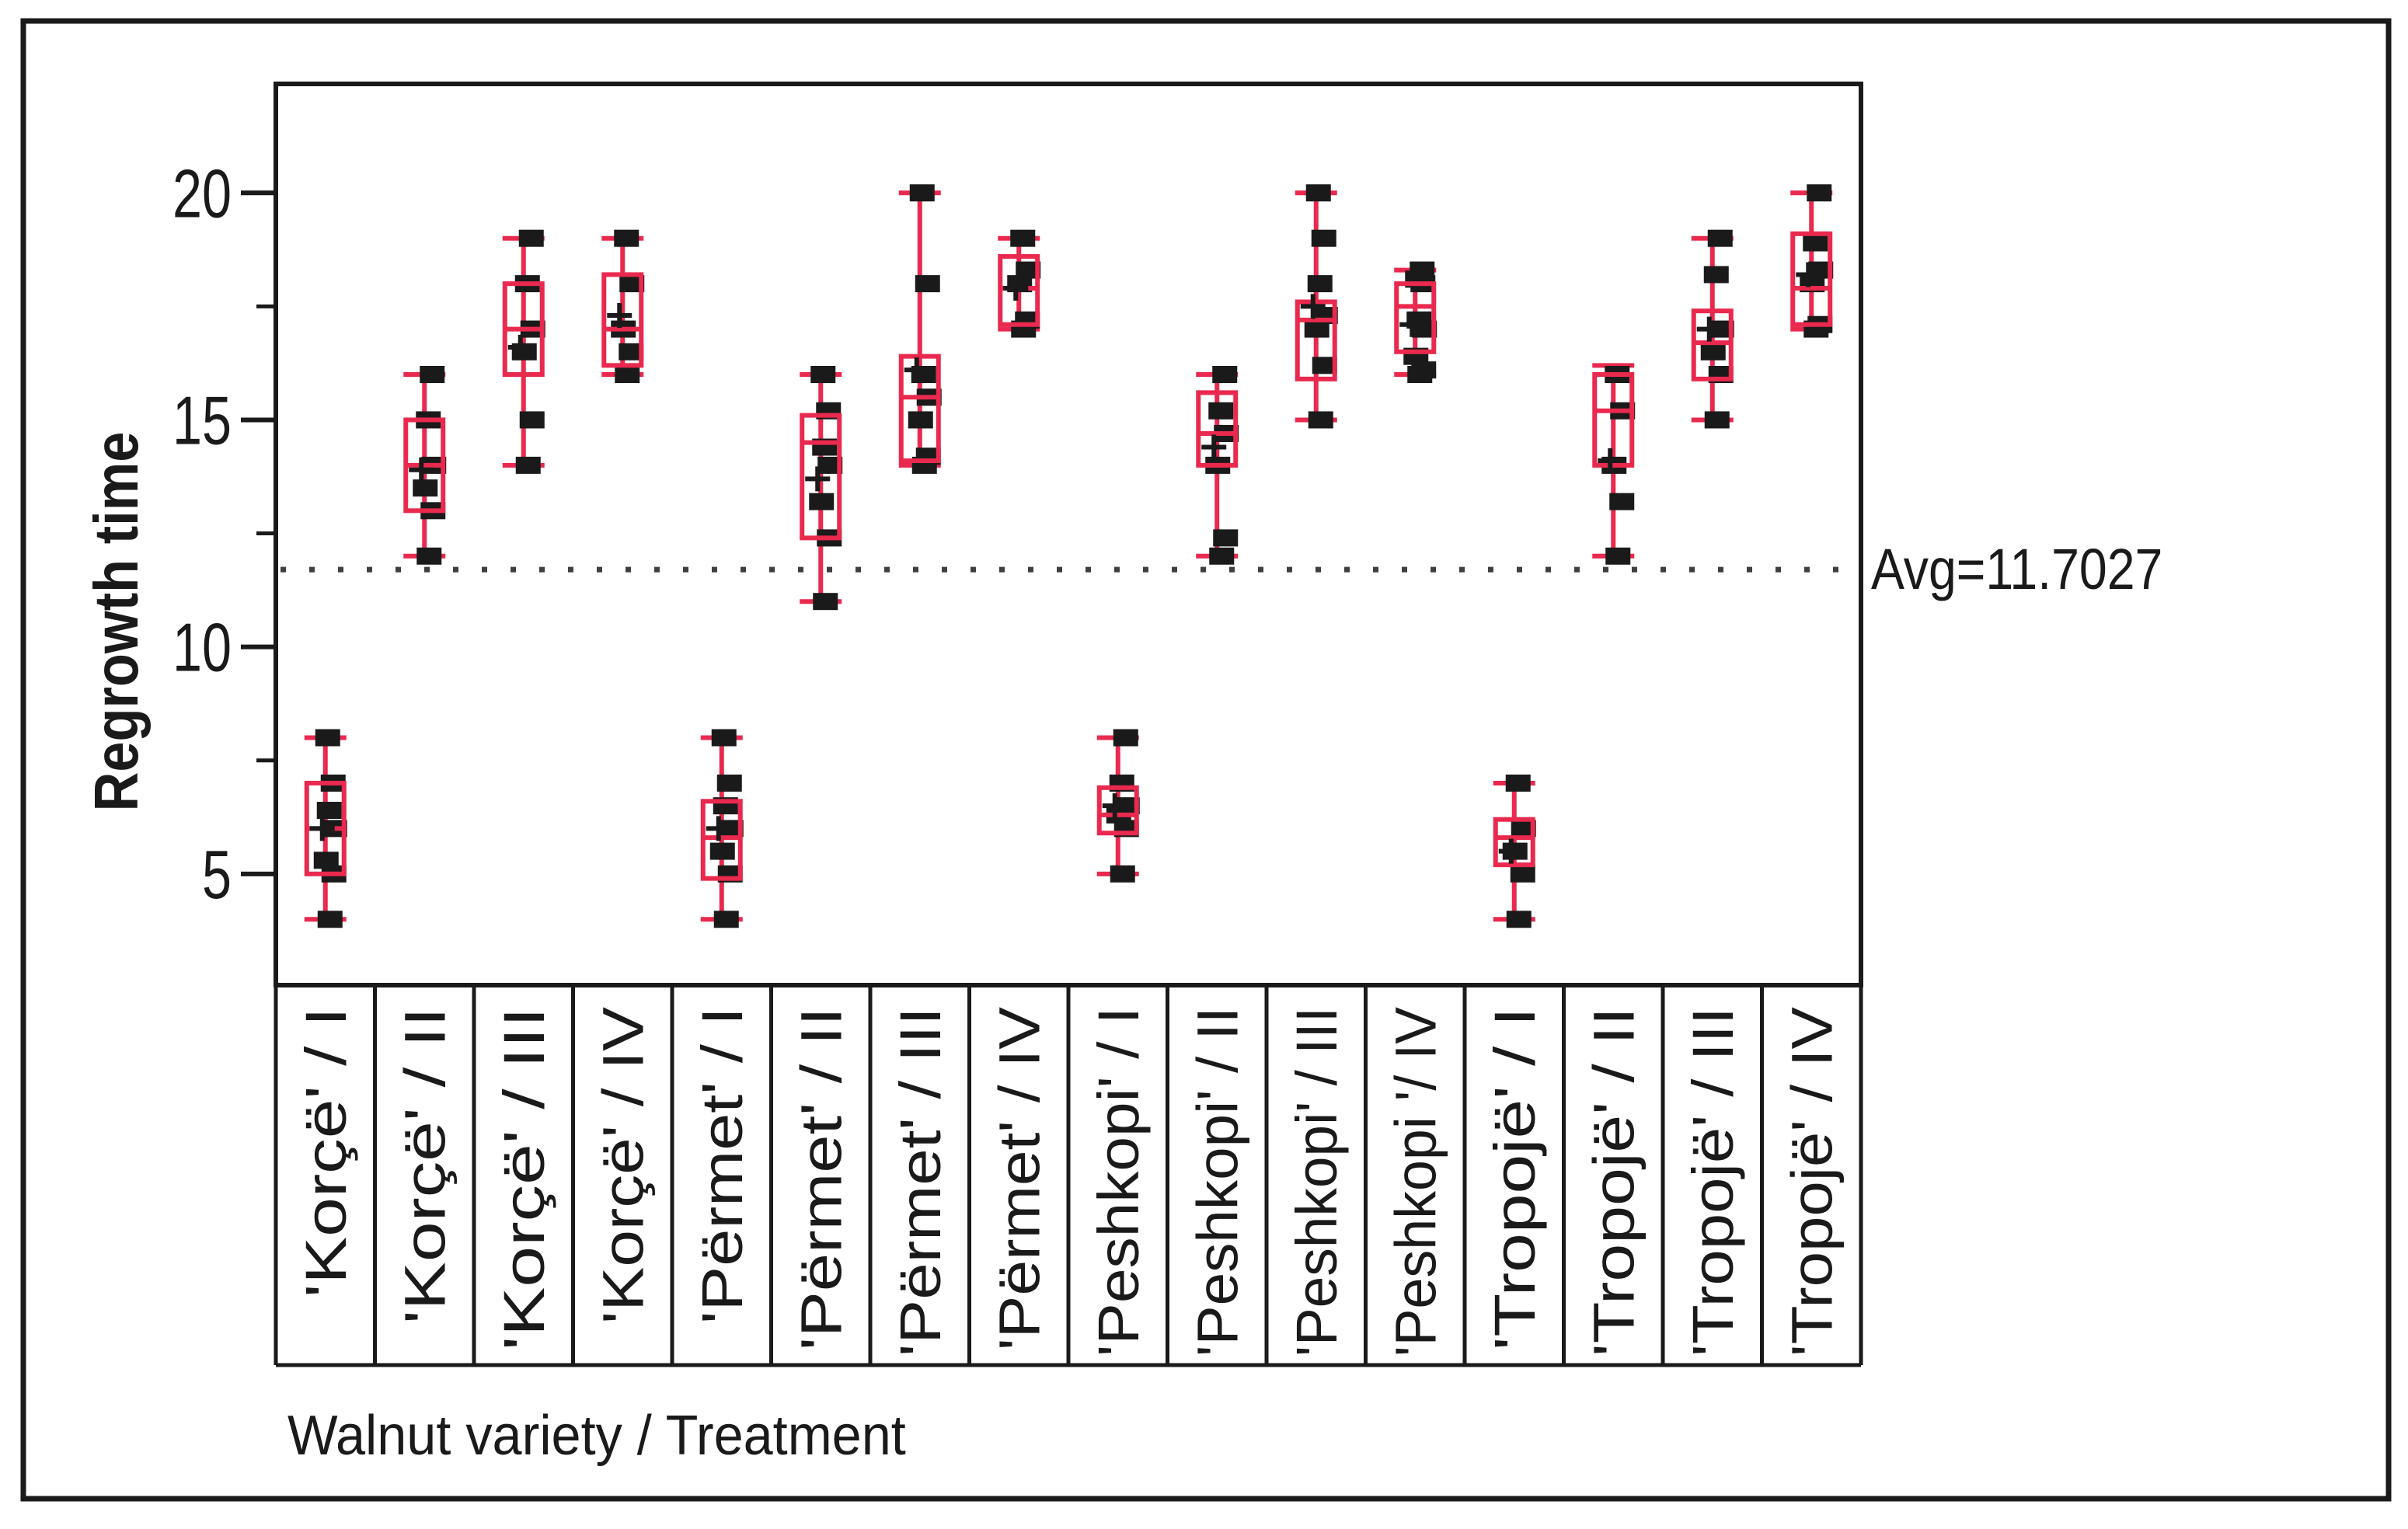  What do you see at coordinates (920, 1182) in the screenshot?
I see `x-tick-label: 'Përmet' / III` at bounding box center [920, 1182].